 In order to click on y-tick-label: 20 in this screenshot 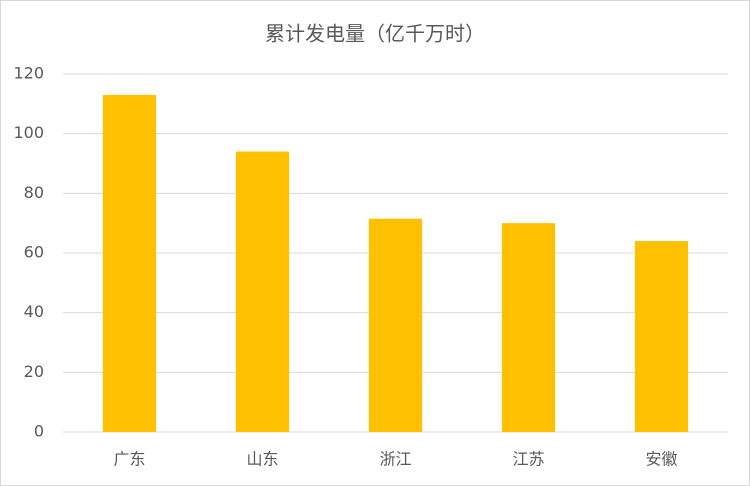, I will do `click(34, 371)`.